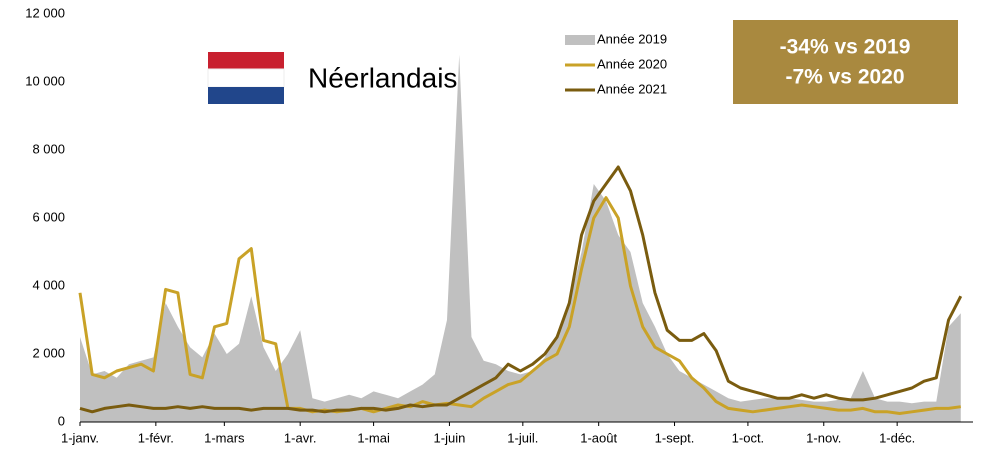 The width and height of the screenshot is (981, 462). I want to click on y-tick-label: 0, so click(61, 420).